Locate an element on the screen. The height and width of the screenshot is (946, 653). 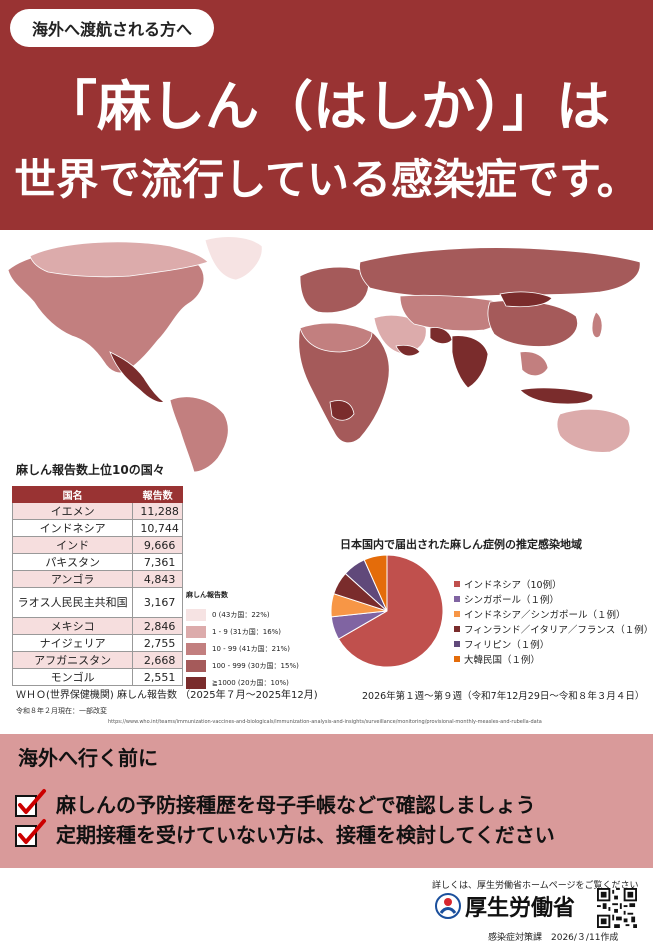
table-row: インド 9,666 is located at coordinates (97, 545).